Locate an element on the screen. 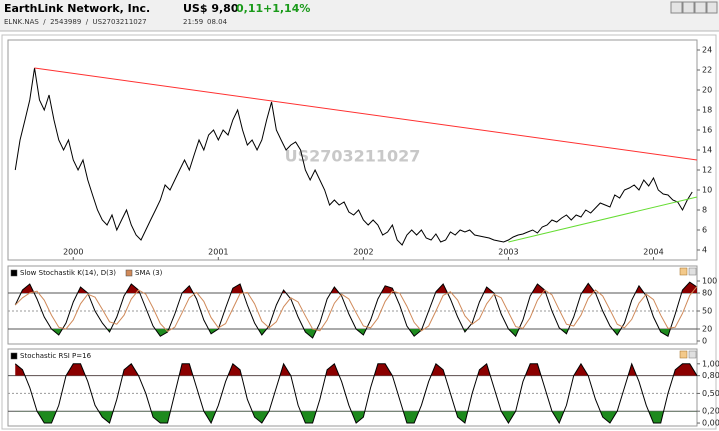  toolbar is located at coordinates (694, 7).